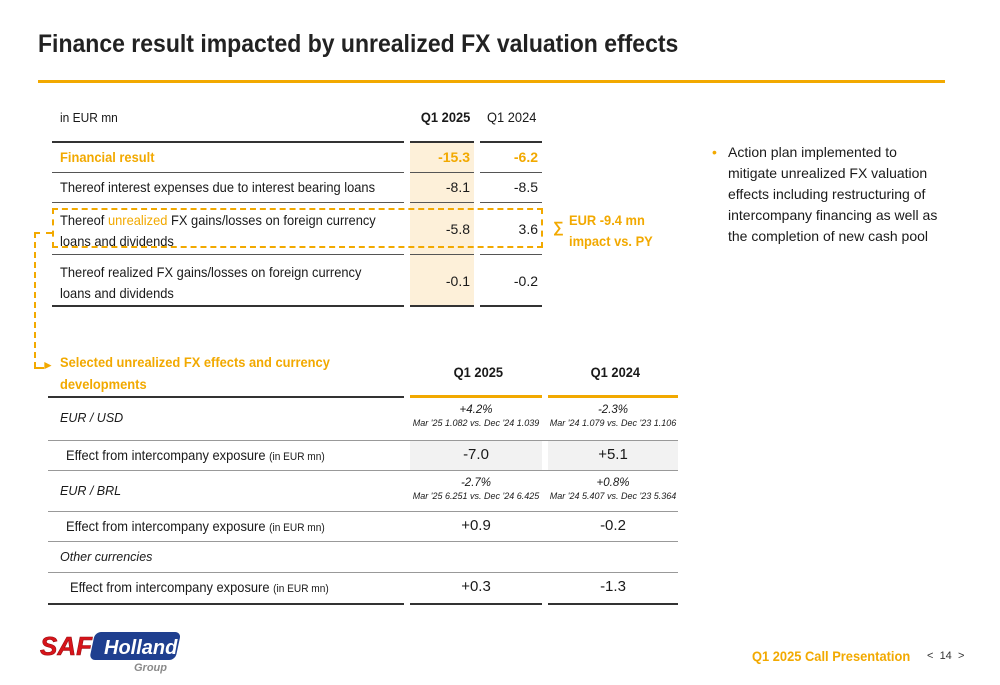 The height and width of the screenshot is (685, 1000). What do you see at coordinates (442, 223) in the screenshot?
I see `q1-2025-highlight-column` at bounding box center [442, 223].